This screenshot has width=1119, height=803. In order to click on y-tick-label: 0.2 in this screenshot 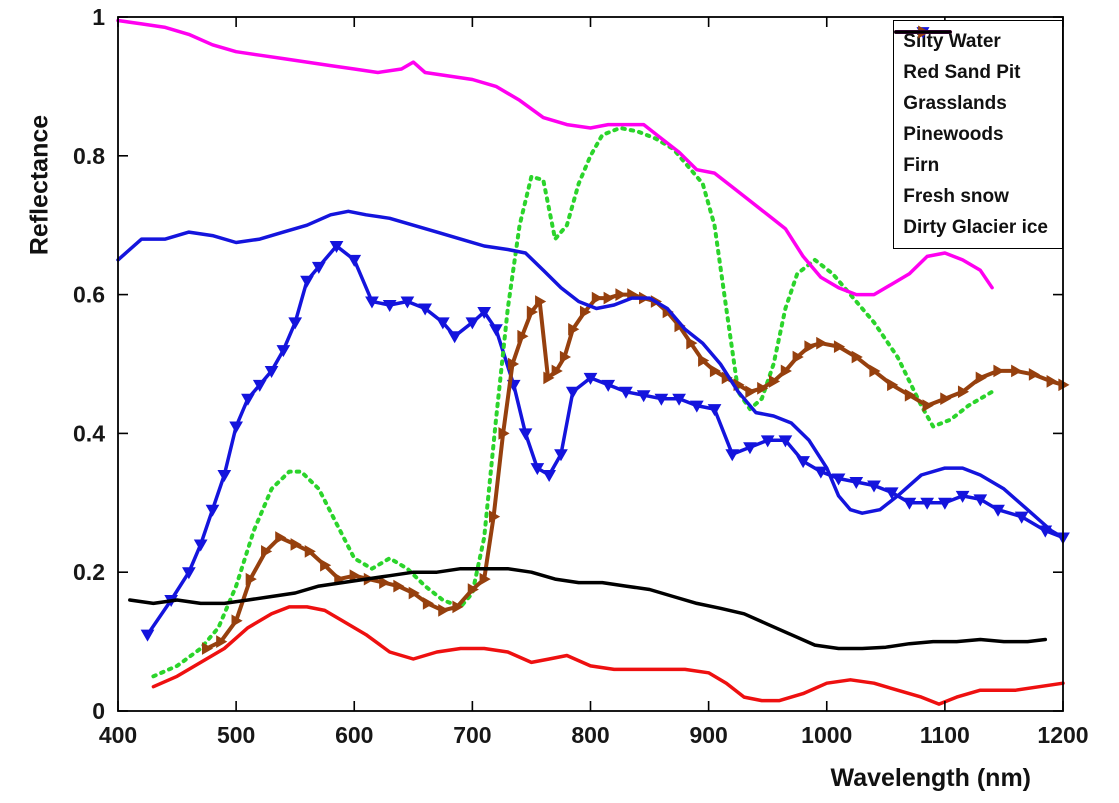, I will do `click(89, 572)`.